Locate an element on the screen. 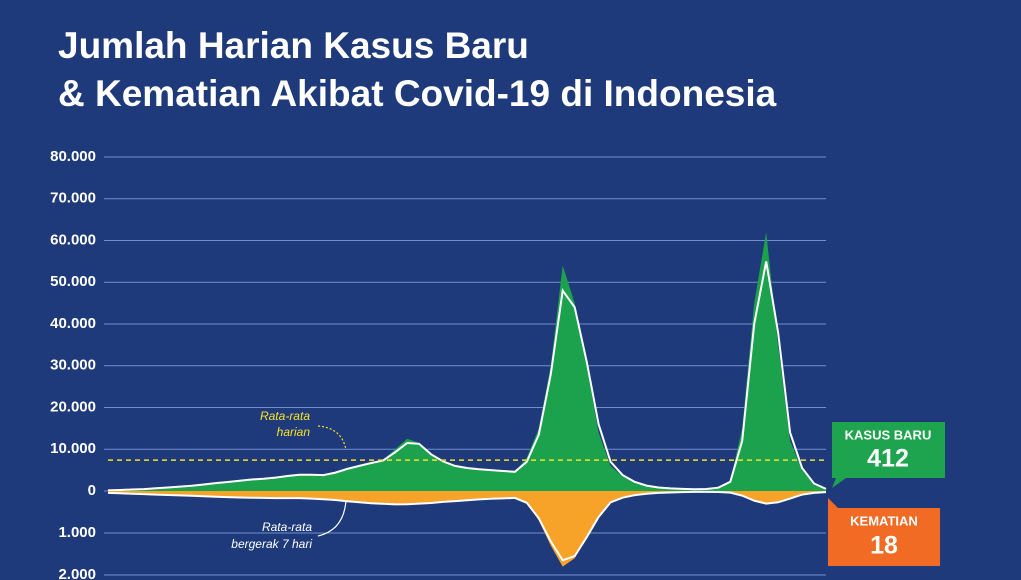 Image resolution: width=1021 pixels, height=580 pixels. moving-average-line is located at coordinates (467, 526).